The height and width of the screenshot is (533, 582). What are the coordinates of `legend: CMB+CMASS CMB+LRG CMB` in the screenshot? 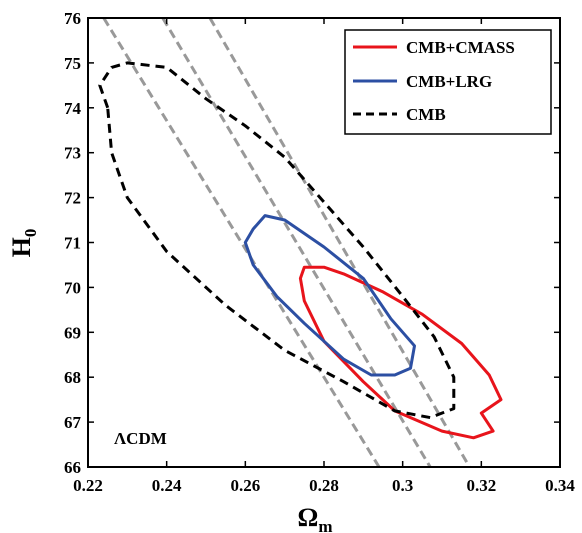 It's located at (448, 82).